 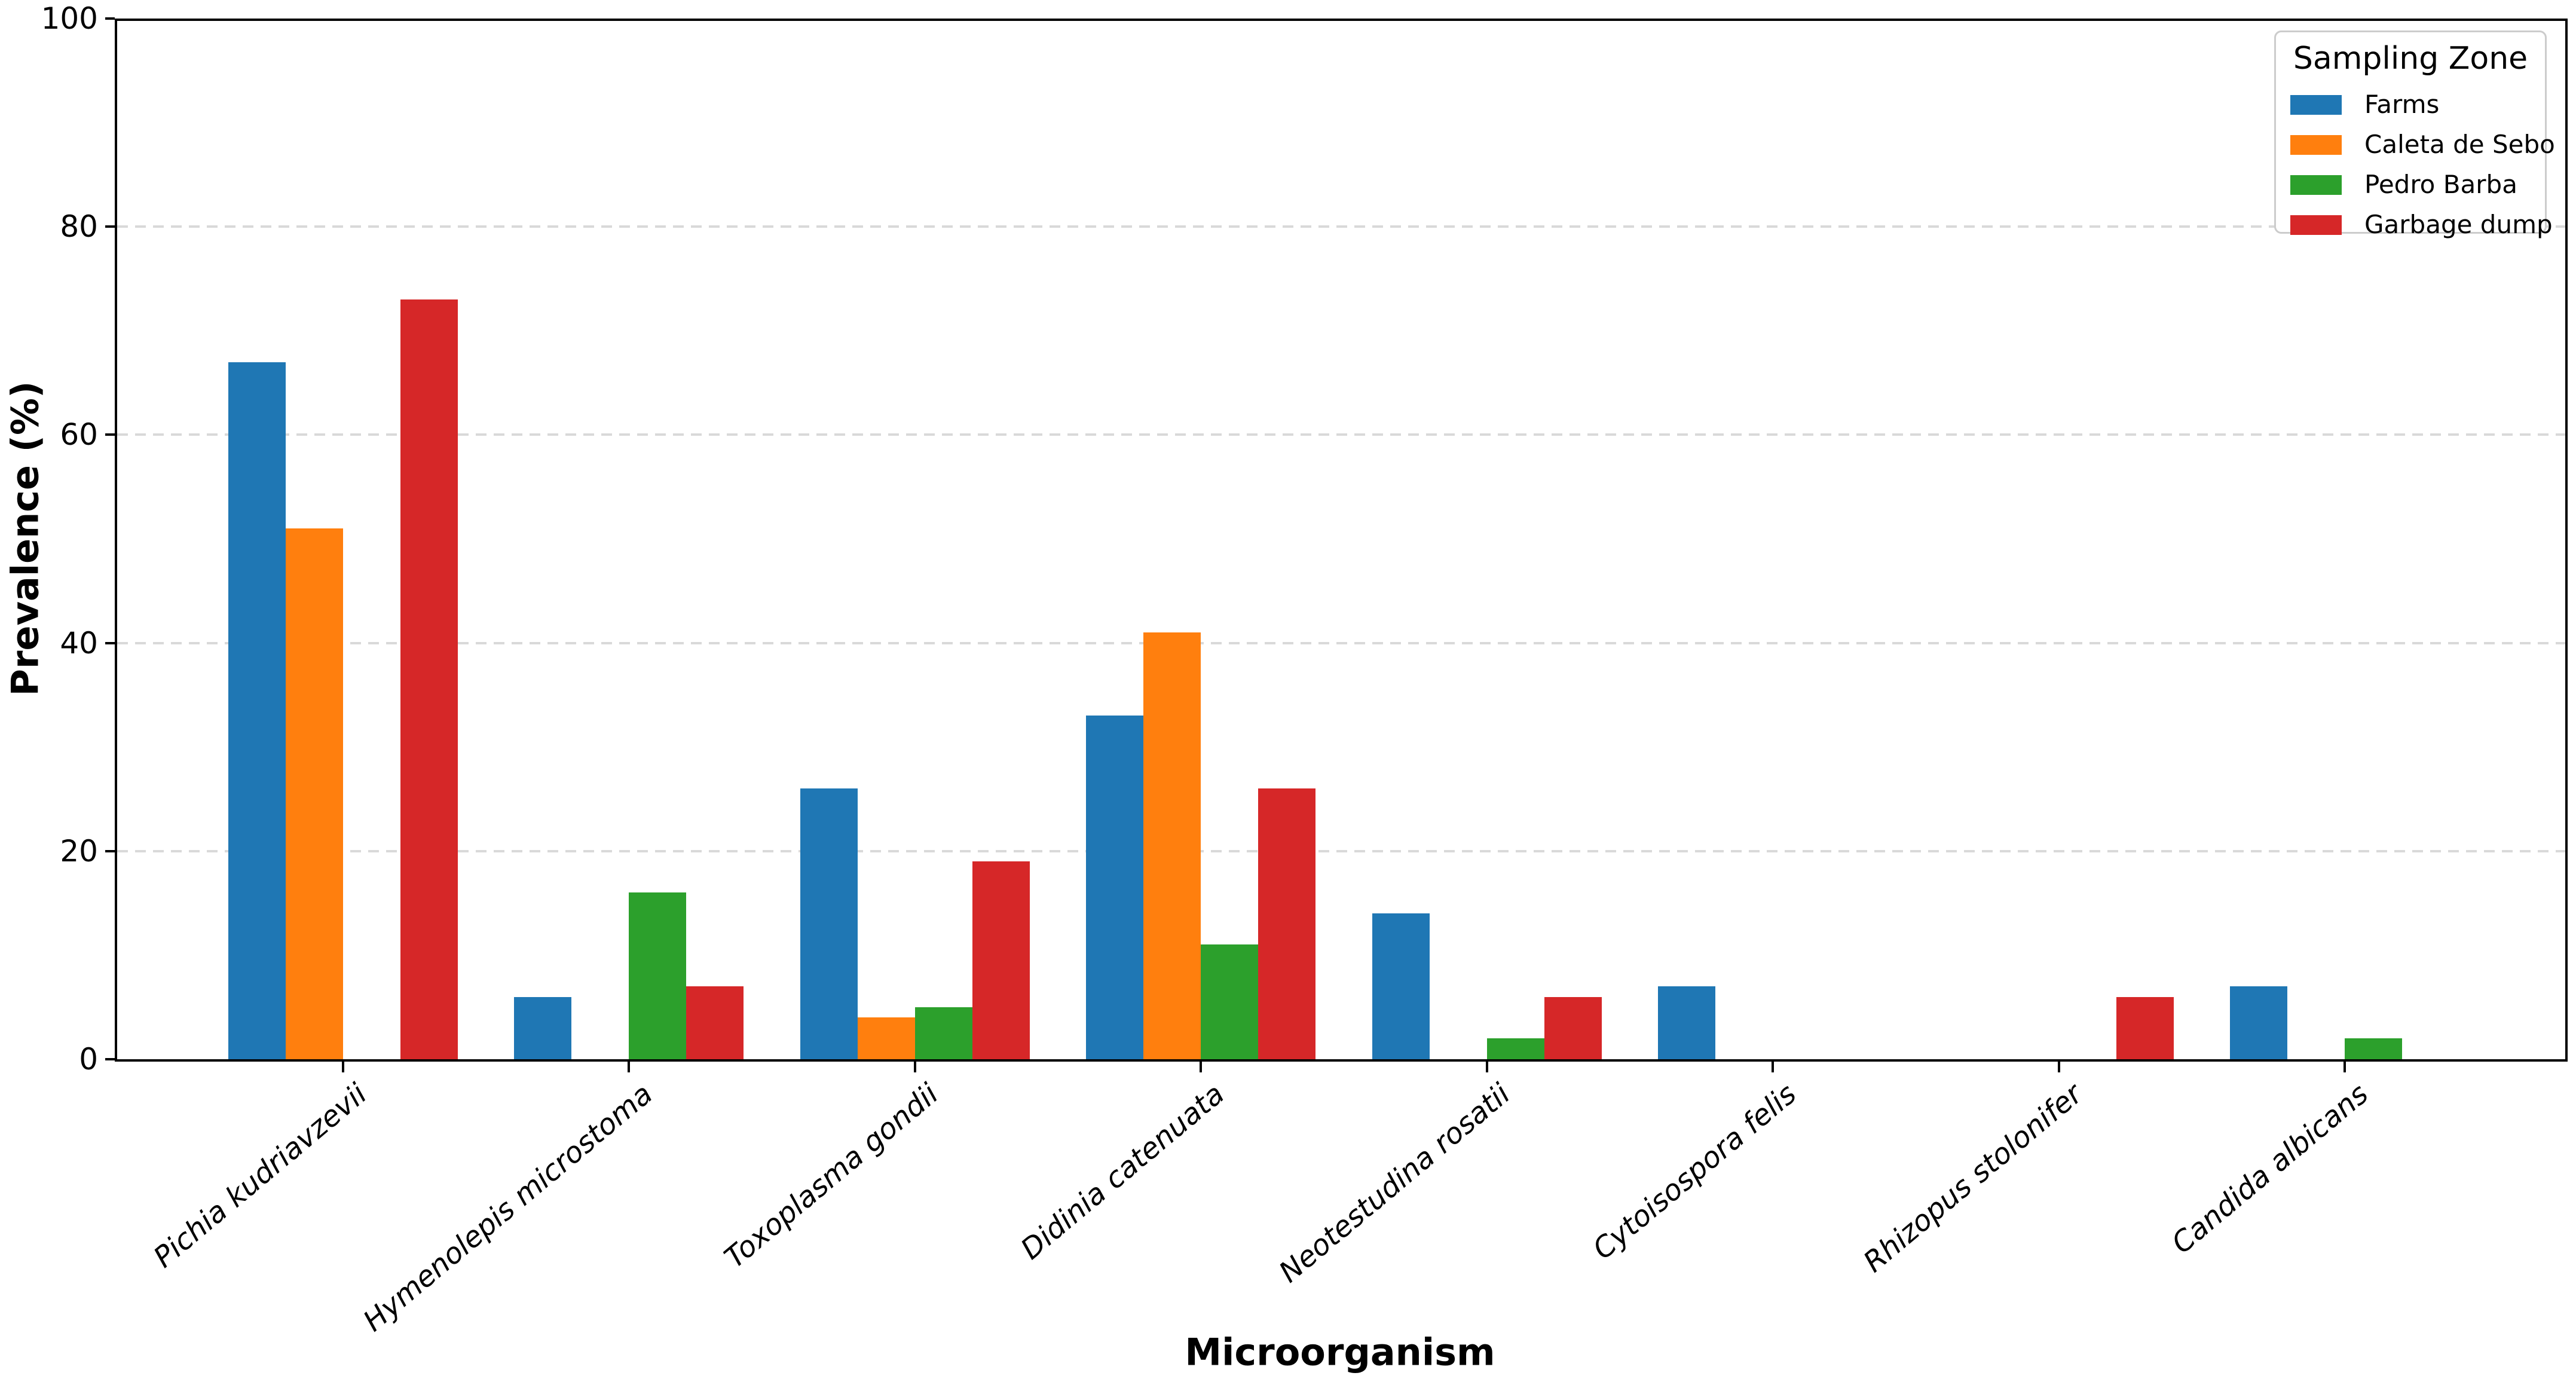 I want to click on y-tick-label-80: 80, so click(x=79, y=226).